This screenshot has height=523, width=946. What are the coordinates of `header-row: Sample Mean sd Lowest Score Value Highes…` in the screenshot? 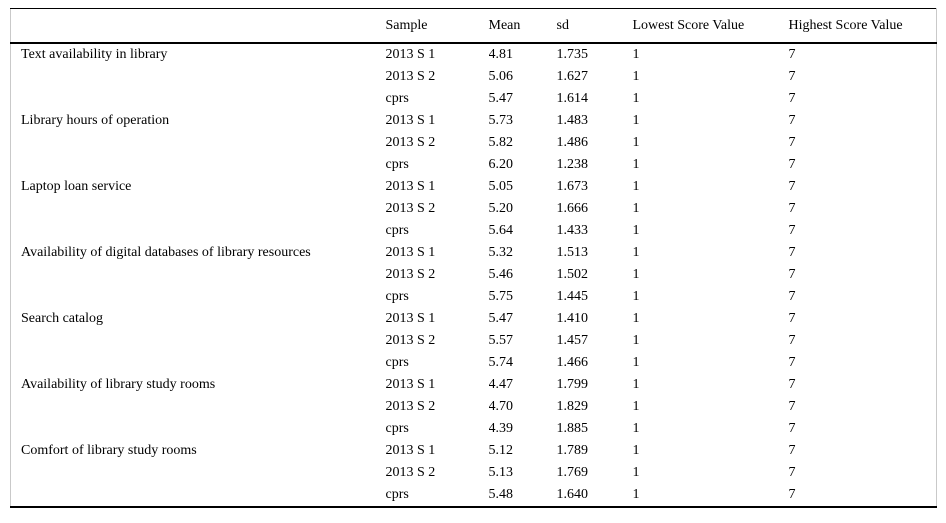 It's located at (473, 26).